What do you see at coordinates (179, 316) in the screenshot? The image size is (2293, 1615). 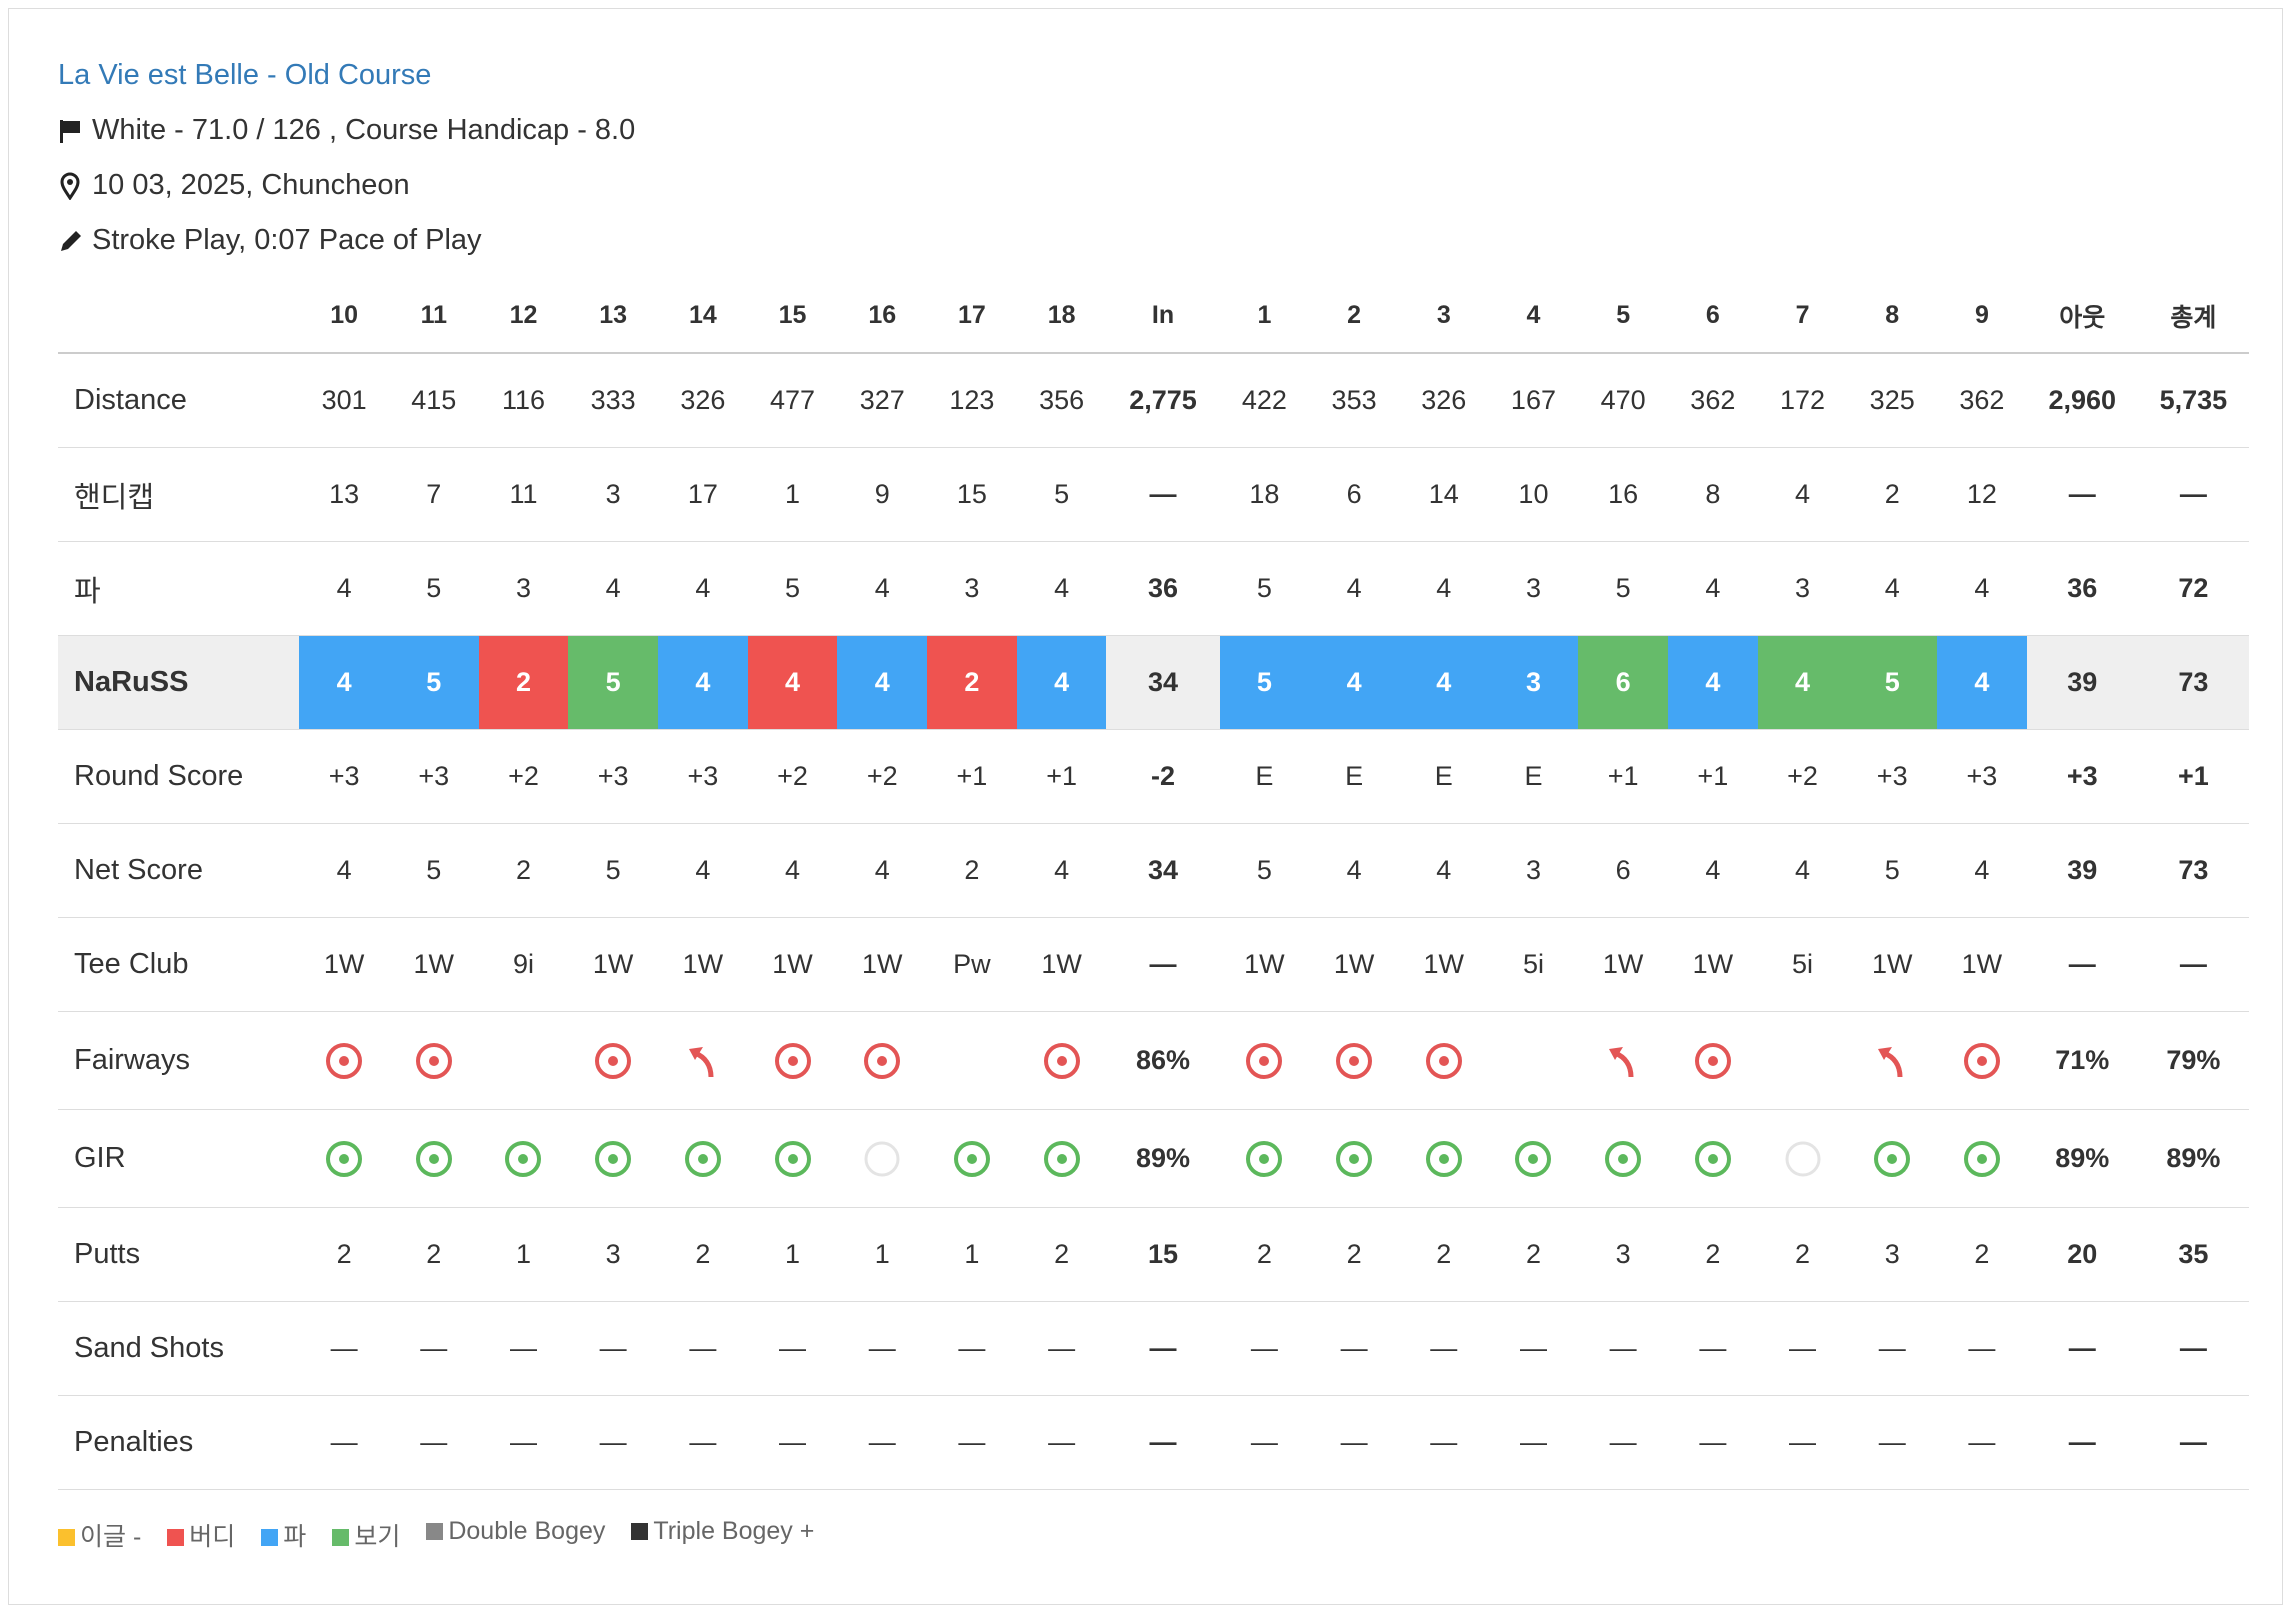 I see `corner-cell` at bounding box center [179, 316].